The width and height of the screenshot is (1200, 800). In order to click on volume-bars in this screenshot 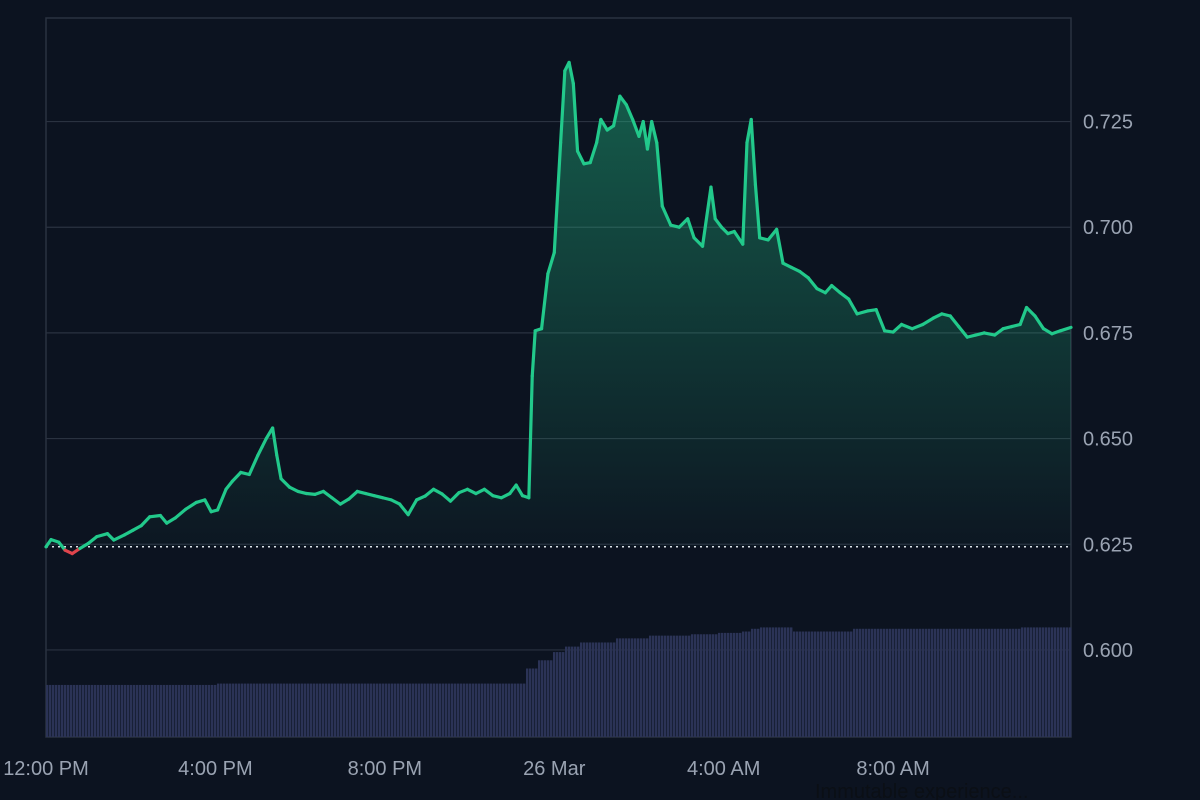, I will do `click(559, 682)`.